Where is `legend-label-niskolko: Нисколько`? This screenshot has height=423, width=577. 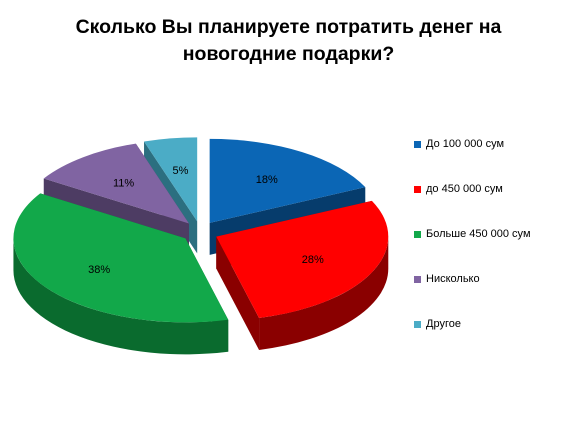 legend-label-niskolko: Нисколько is located at coordinates (453, 279).